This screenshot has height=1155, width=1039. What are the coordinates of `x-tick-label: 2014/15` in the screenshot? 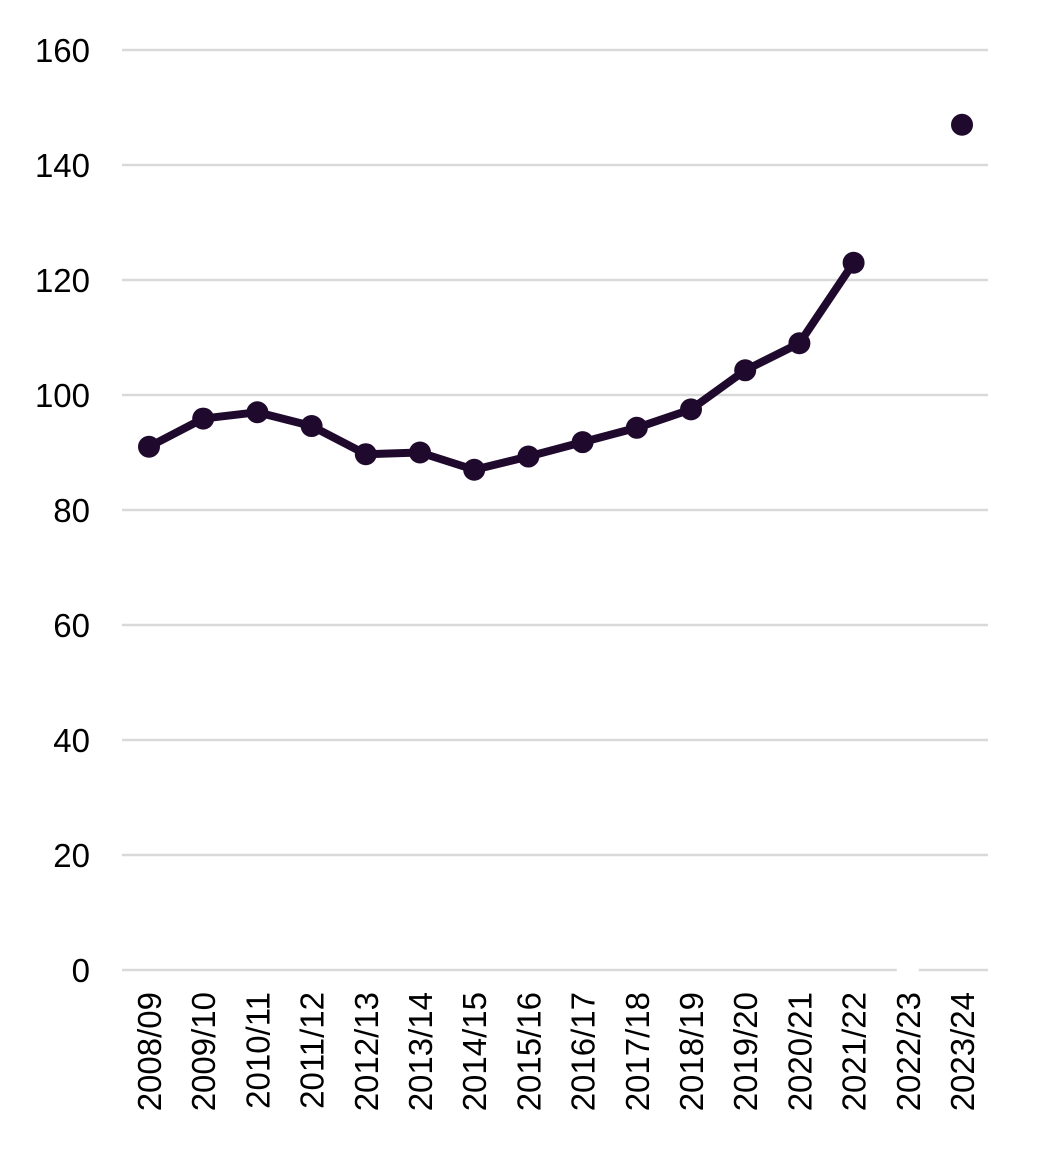 It's located at (474, 1051).